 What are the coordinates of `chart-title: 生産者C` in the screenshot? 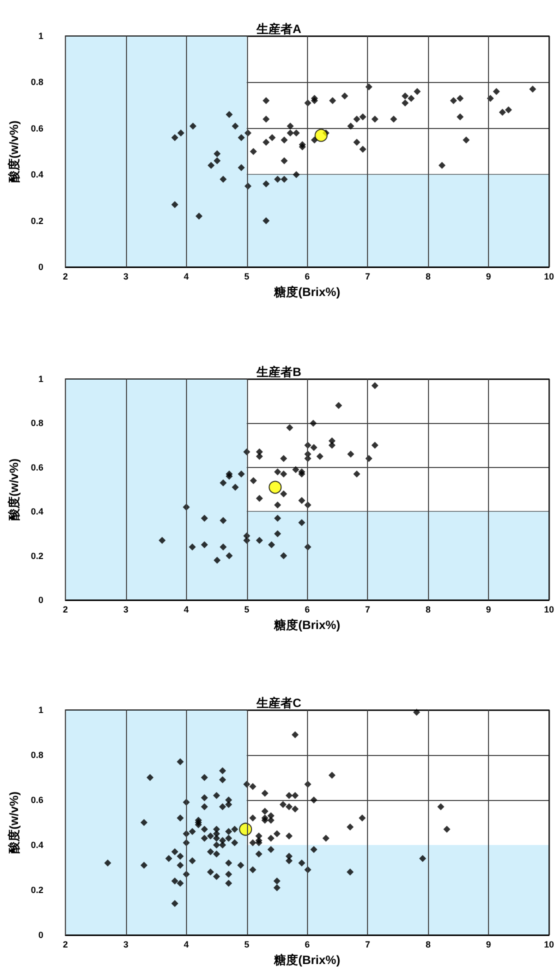 It's located at (279, 703).